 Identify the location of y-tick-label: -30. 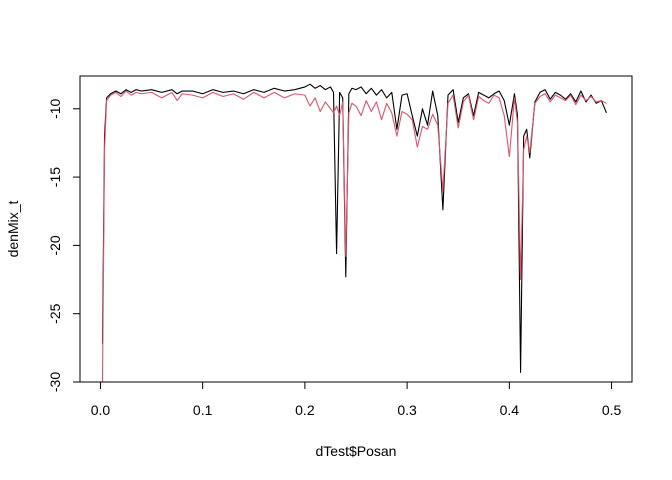
(55, 382).